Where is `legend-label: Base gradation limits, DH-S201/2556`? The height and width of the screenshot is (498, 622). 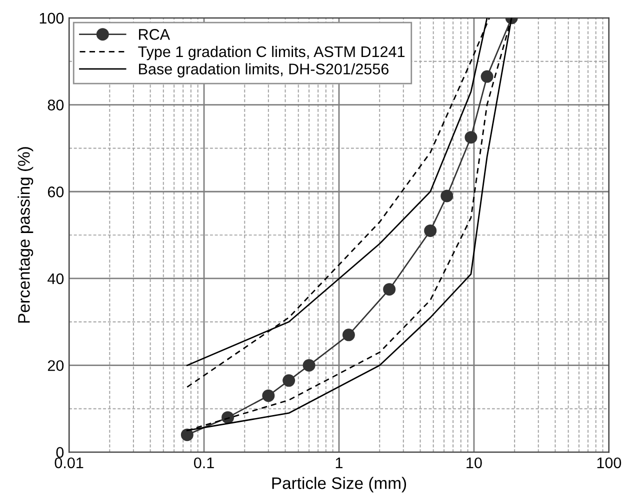 legend-label: Base gradation limits, DH-S201/2556 is located at coordinates (263, 70).